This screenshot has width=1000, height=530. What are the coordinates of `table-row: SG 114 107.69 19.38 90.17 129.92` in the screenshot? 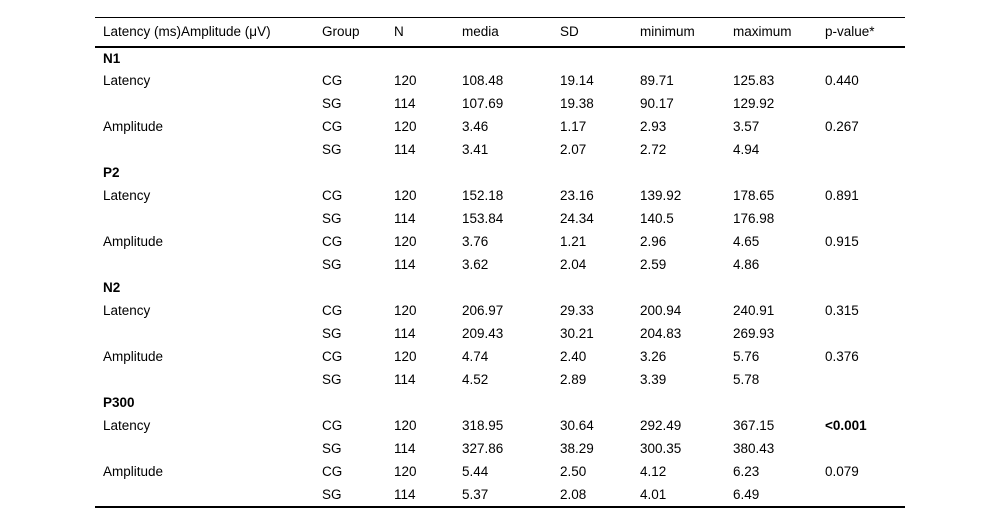 It's located at (500, 104).